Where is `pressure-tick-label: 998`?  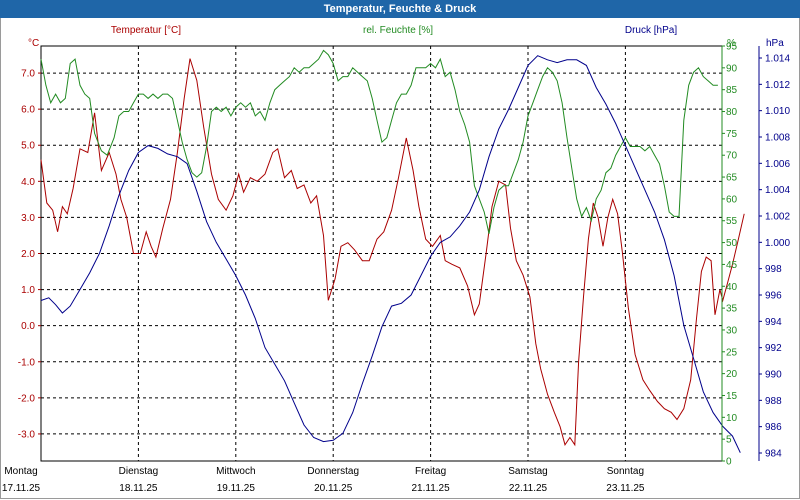
pressure-tick-label: 998 is located at coordinates (773, 269).